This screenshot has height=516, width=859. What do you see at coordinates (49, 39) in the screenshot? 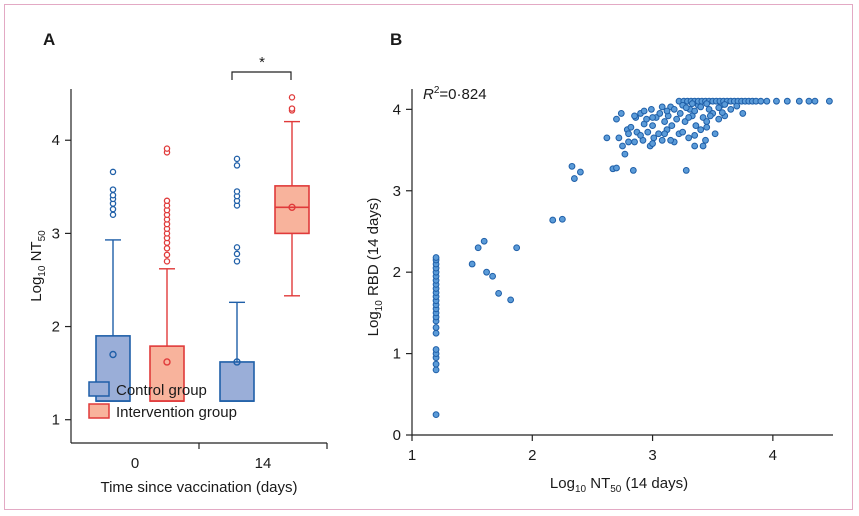
I see `panel-a-label: A` at bounding box center [49, 39].